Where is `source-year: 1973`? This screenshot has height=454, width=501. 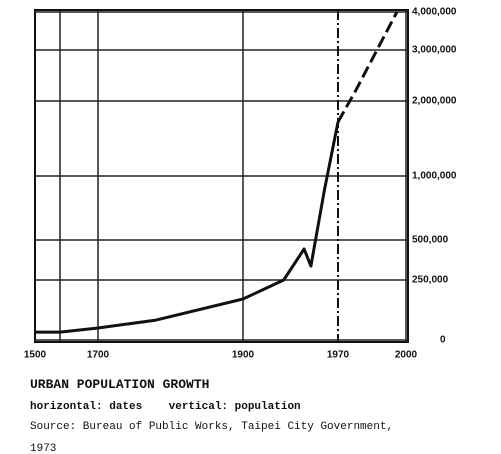
source-year: 1973 is located at coordinates (43, 448).